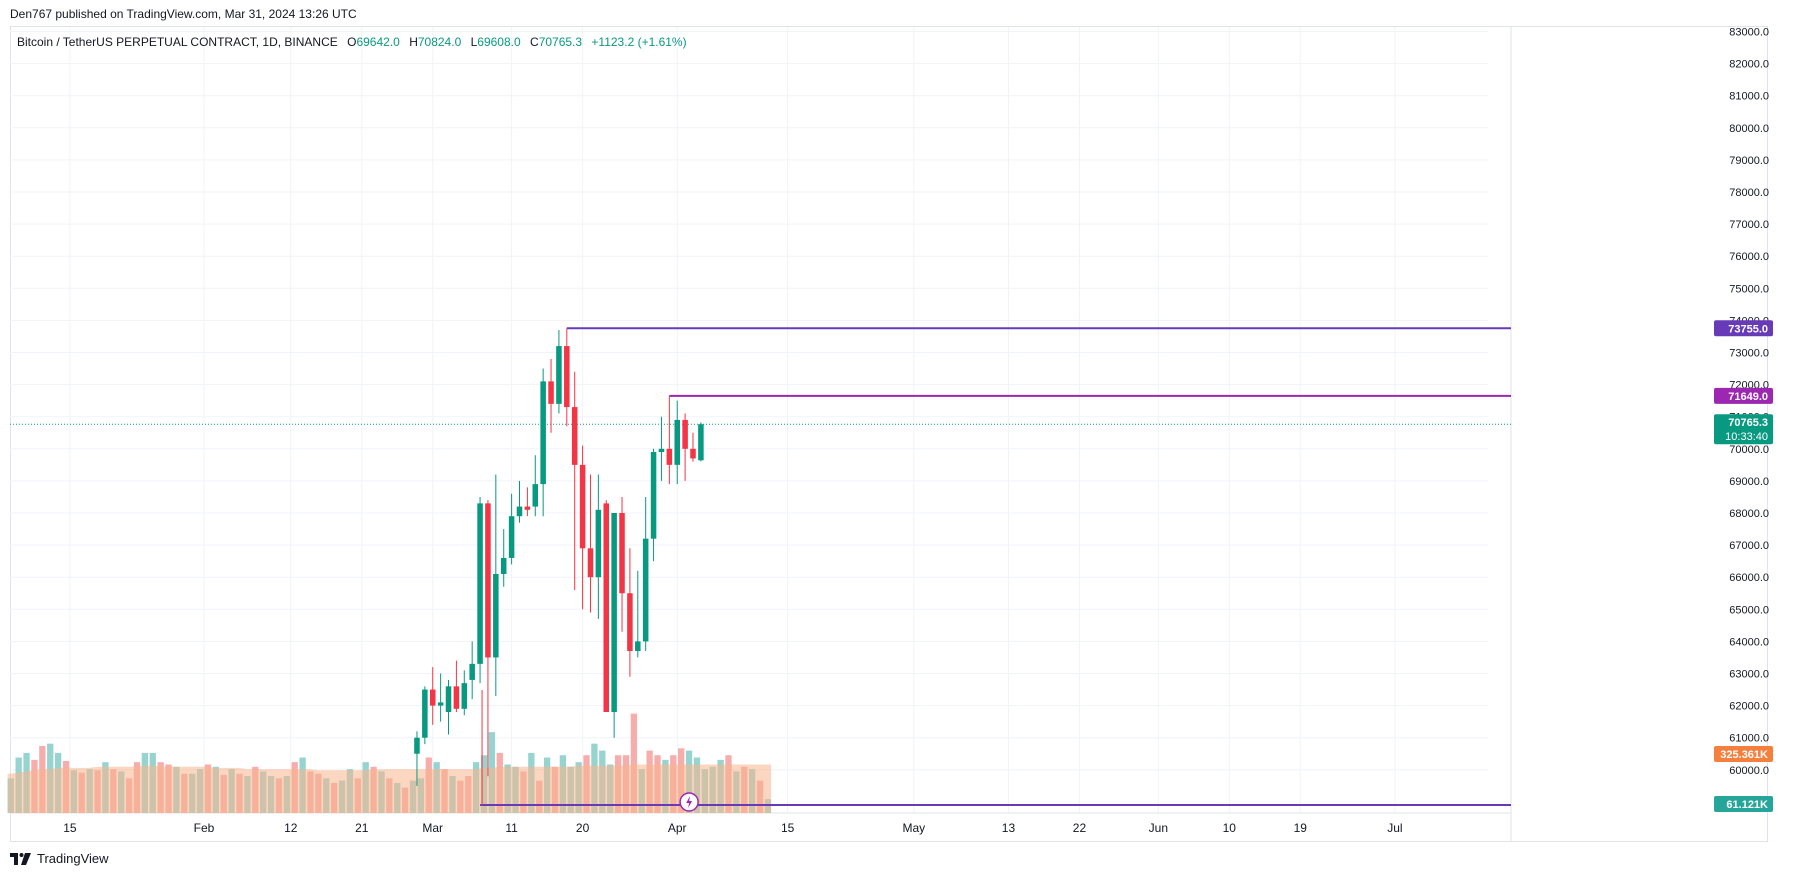  I want to click on low-label: L, so click(474, 42).